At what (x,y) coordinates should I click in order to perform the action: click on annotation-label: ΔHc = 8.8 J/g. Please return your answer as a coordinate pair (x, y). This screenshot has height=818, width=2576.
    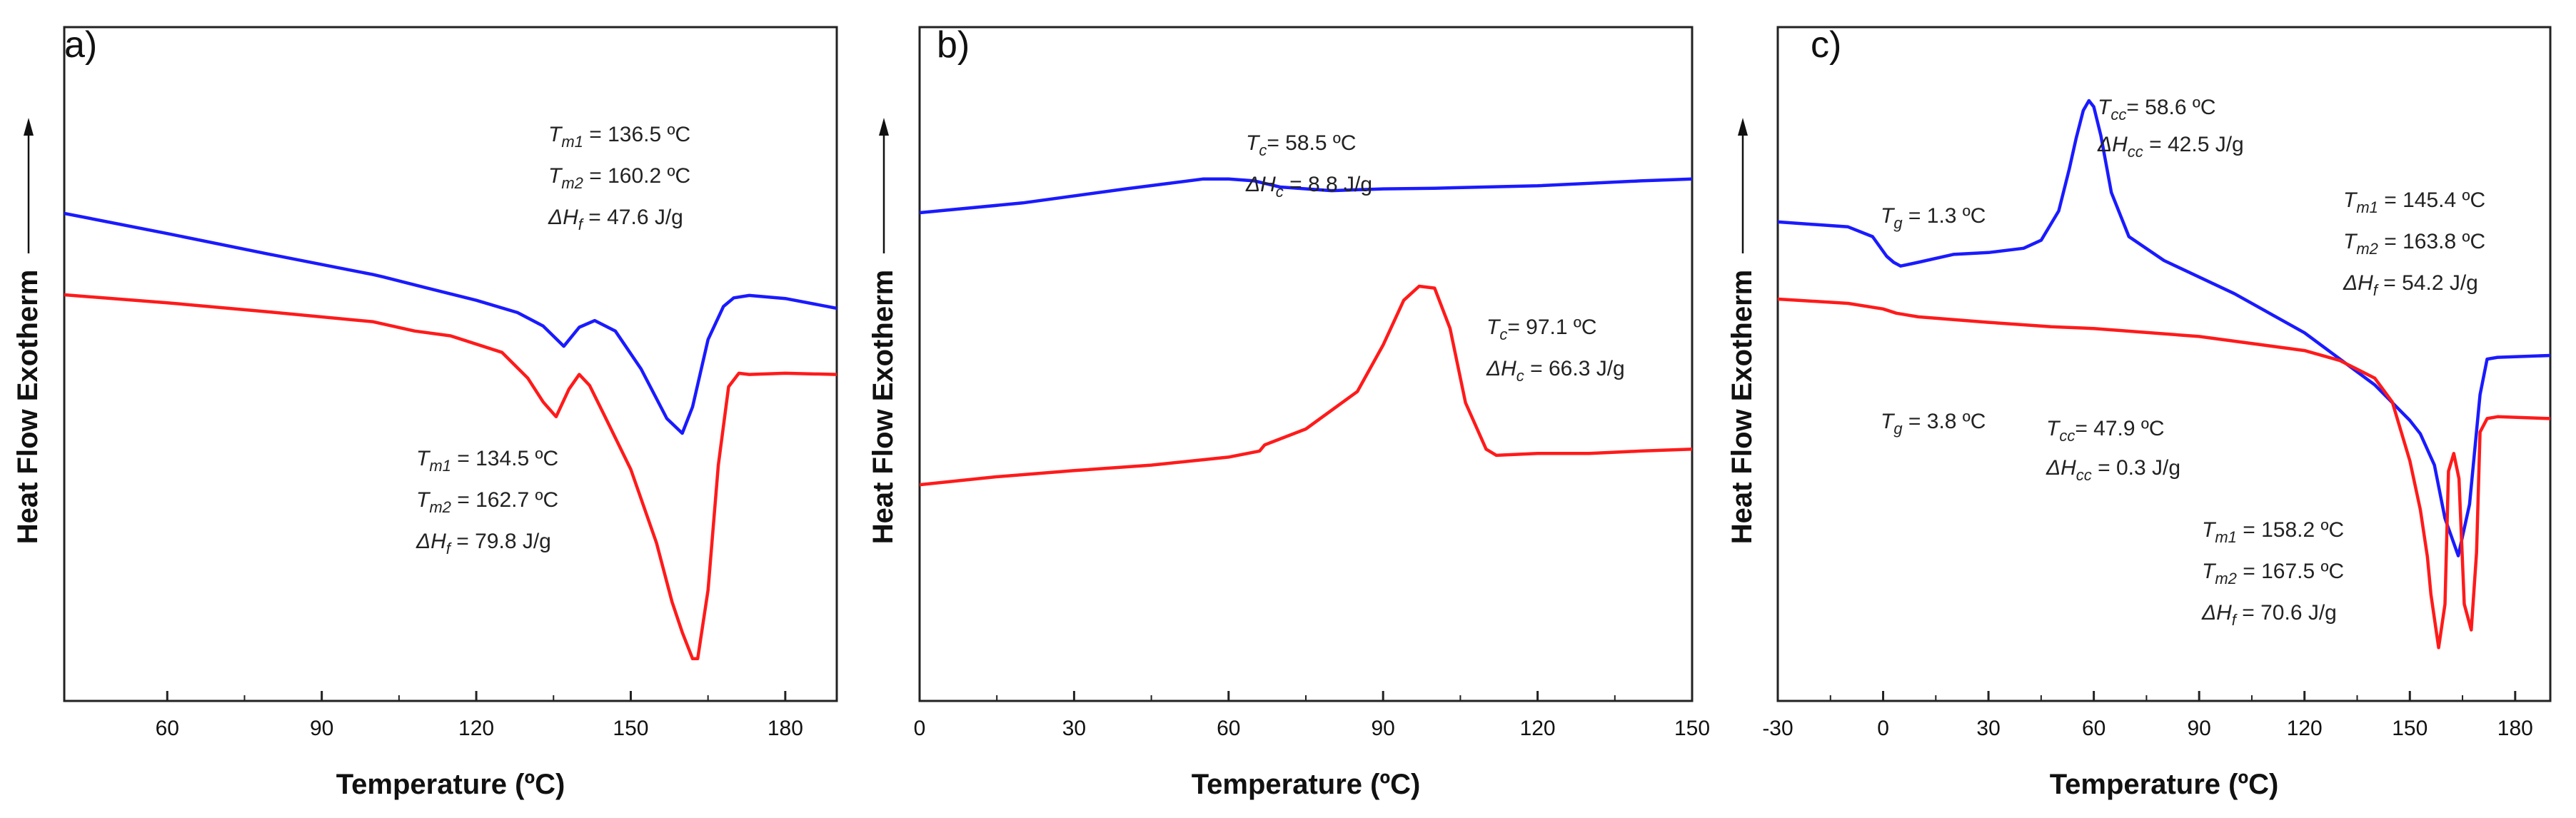
    Looking at the image, I should click on (1308, 187).